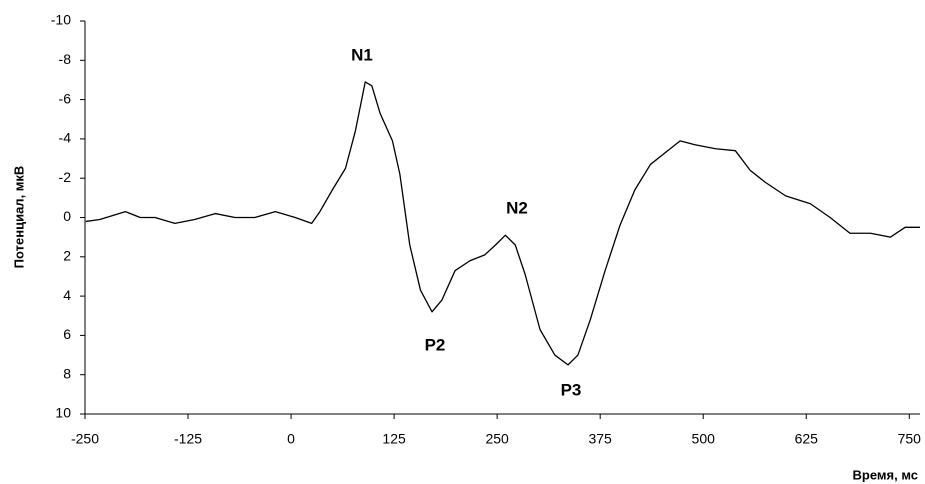 The width and height of the screenshot is (925, 484). What do you see at coordinates (571, 389) in the screenshot?
I see `annotation: P3` at bounding box center [571, 389].